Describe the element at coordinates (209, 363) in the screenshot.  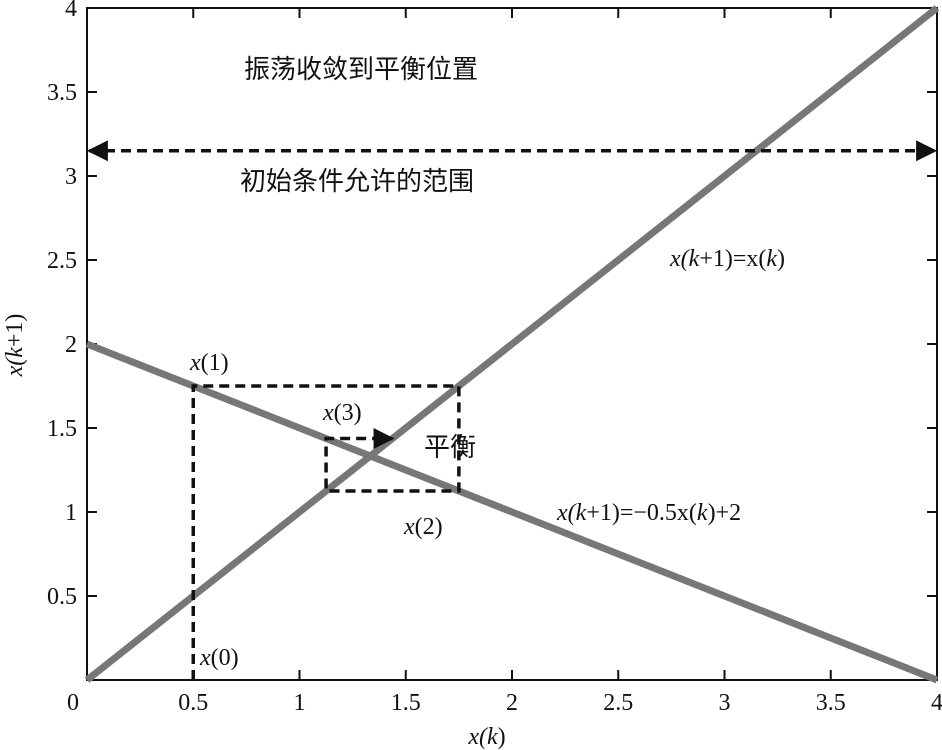
I see `label-x1: x(1)` at that location.